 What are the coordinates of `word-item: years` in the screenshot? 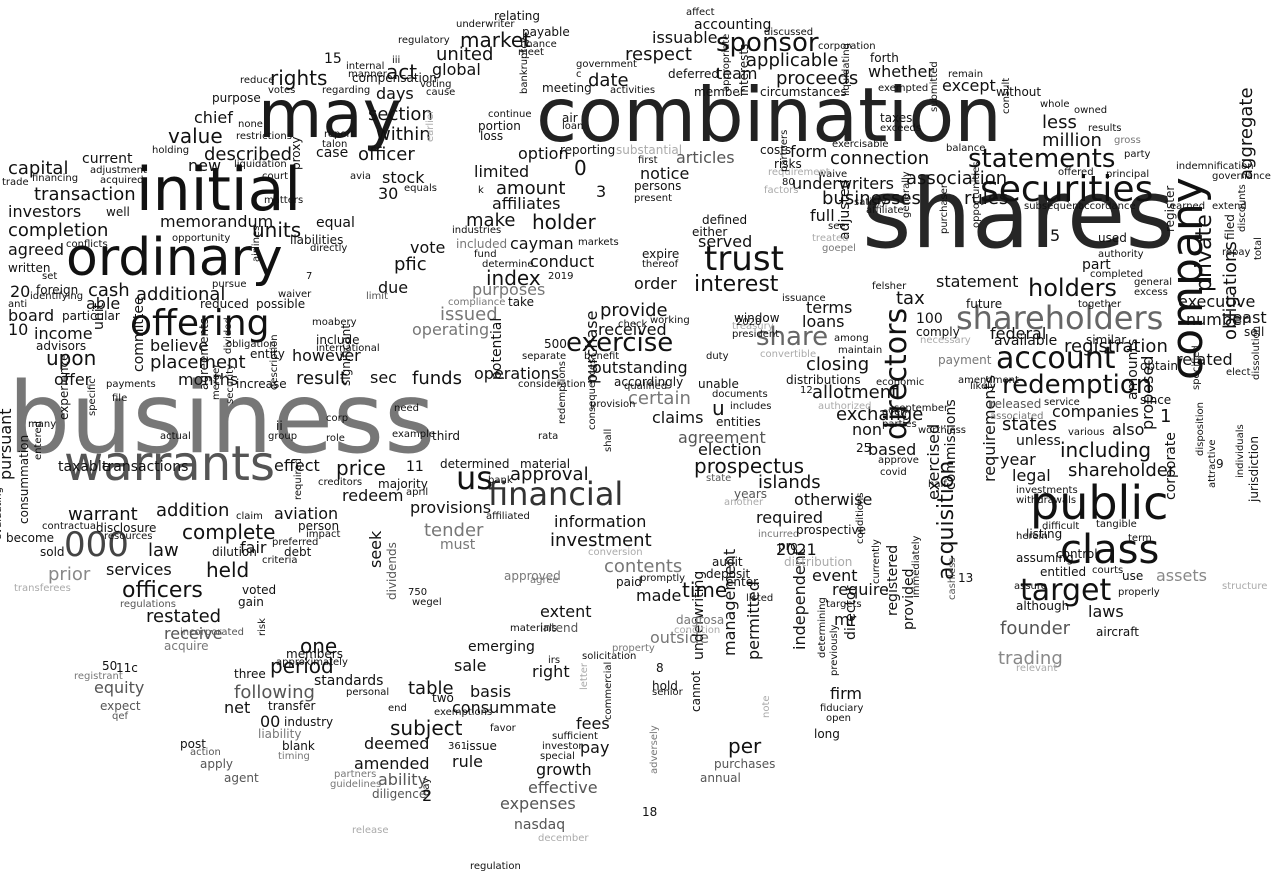 It's located at (751, 494).